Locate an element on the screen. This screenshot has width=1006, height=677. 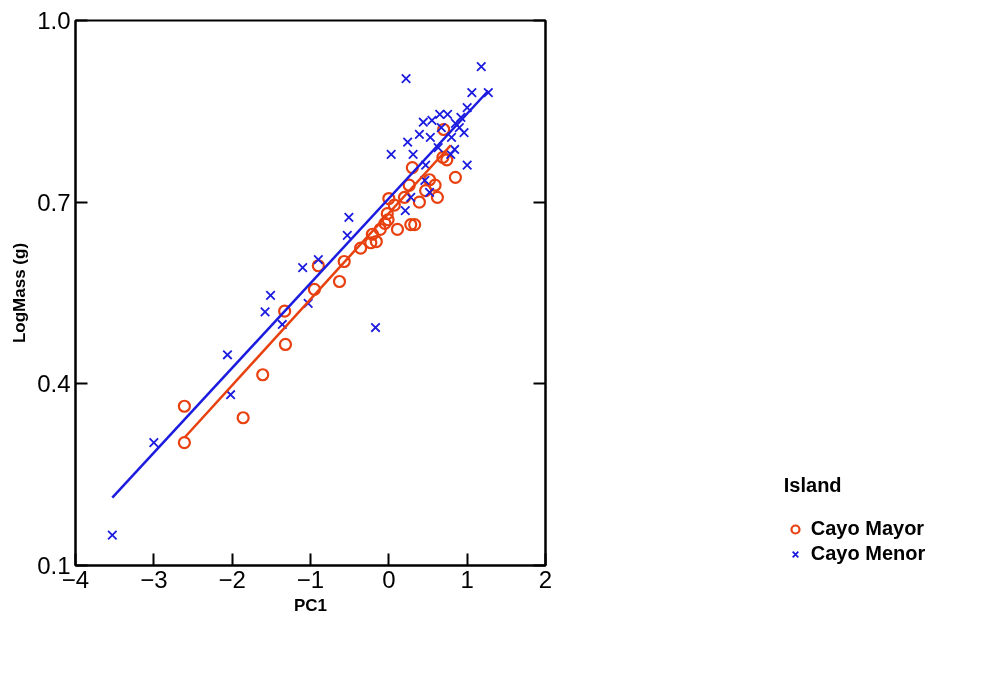
y-tick-label: 0.7 is located at coordinates (54, 202).